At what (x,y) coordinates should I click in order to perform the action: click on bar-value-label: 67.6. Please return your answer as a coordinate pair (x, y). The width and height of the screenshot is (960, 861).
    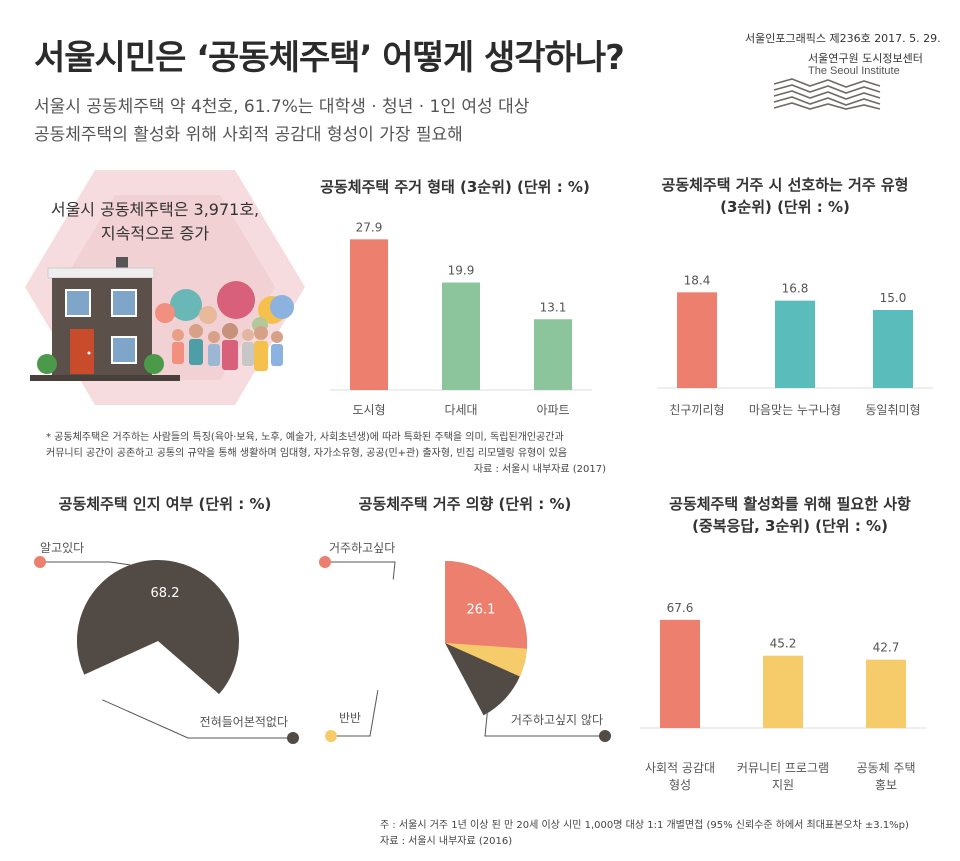
    Looking at the image, I should click on (680, 608).